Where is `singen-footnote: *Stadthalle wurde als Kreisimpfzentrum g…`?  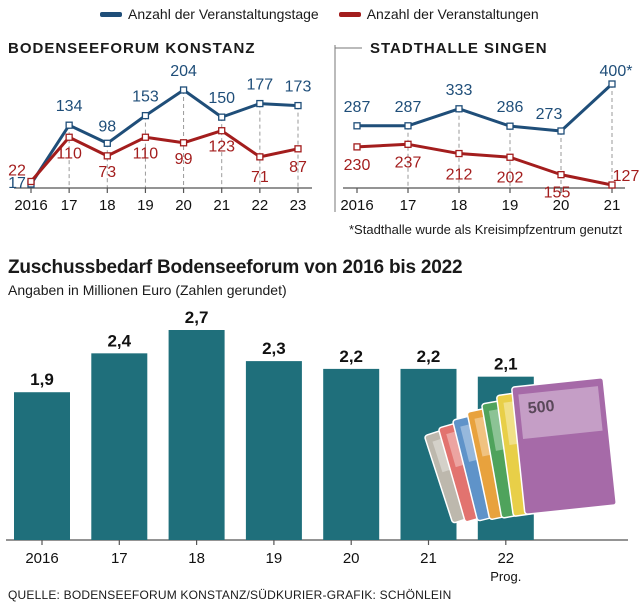 singen-footnote: *Stadthalle wurde als Kreisimpfzentrum g… is located at coordinates (486, 229).